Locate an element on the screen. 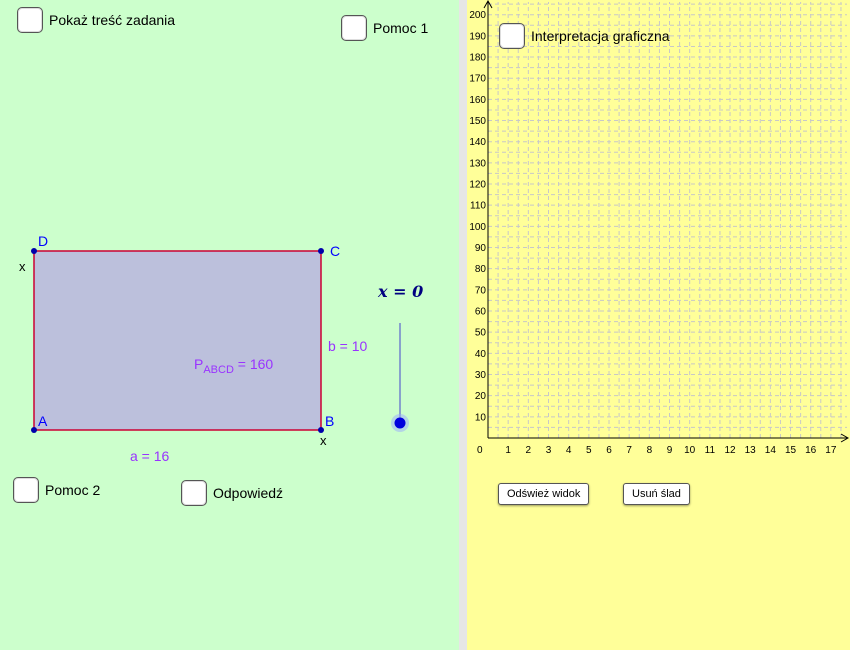 This screenshot has width=850, height=650. show-task-label: Pokaż treść zadania is located at coordinates (112, 20).